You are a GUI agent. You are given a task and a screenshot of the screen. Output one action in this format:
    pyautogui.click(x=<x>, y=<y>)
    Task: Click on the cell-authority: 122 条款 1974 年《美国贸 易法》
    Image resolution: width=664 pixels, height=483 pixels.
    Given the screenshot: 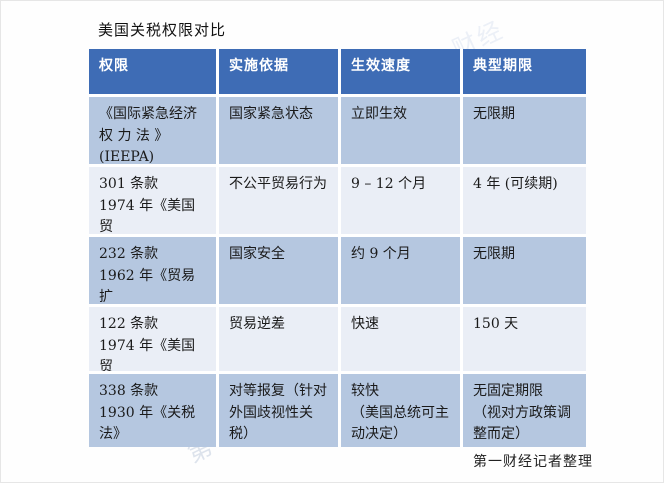 What is the action you would take?
    pyautogui.click(x=152, y=339)
    